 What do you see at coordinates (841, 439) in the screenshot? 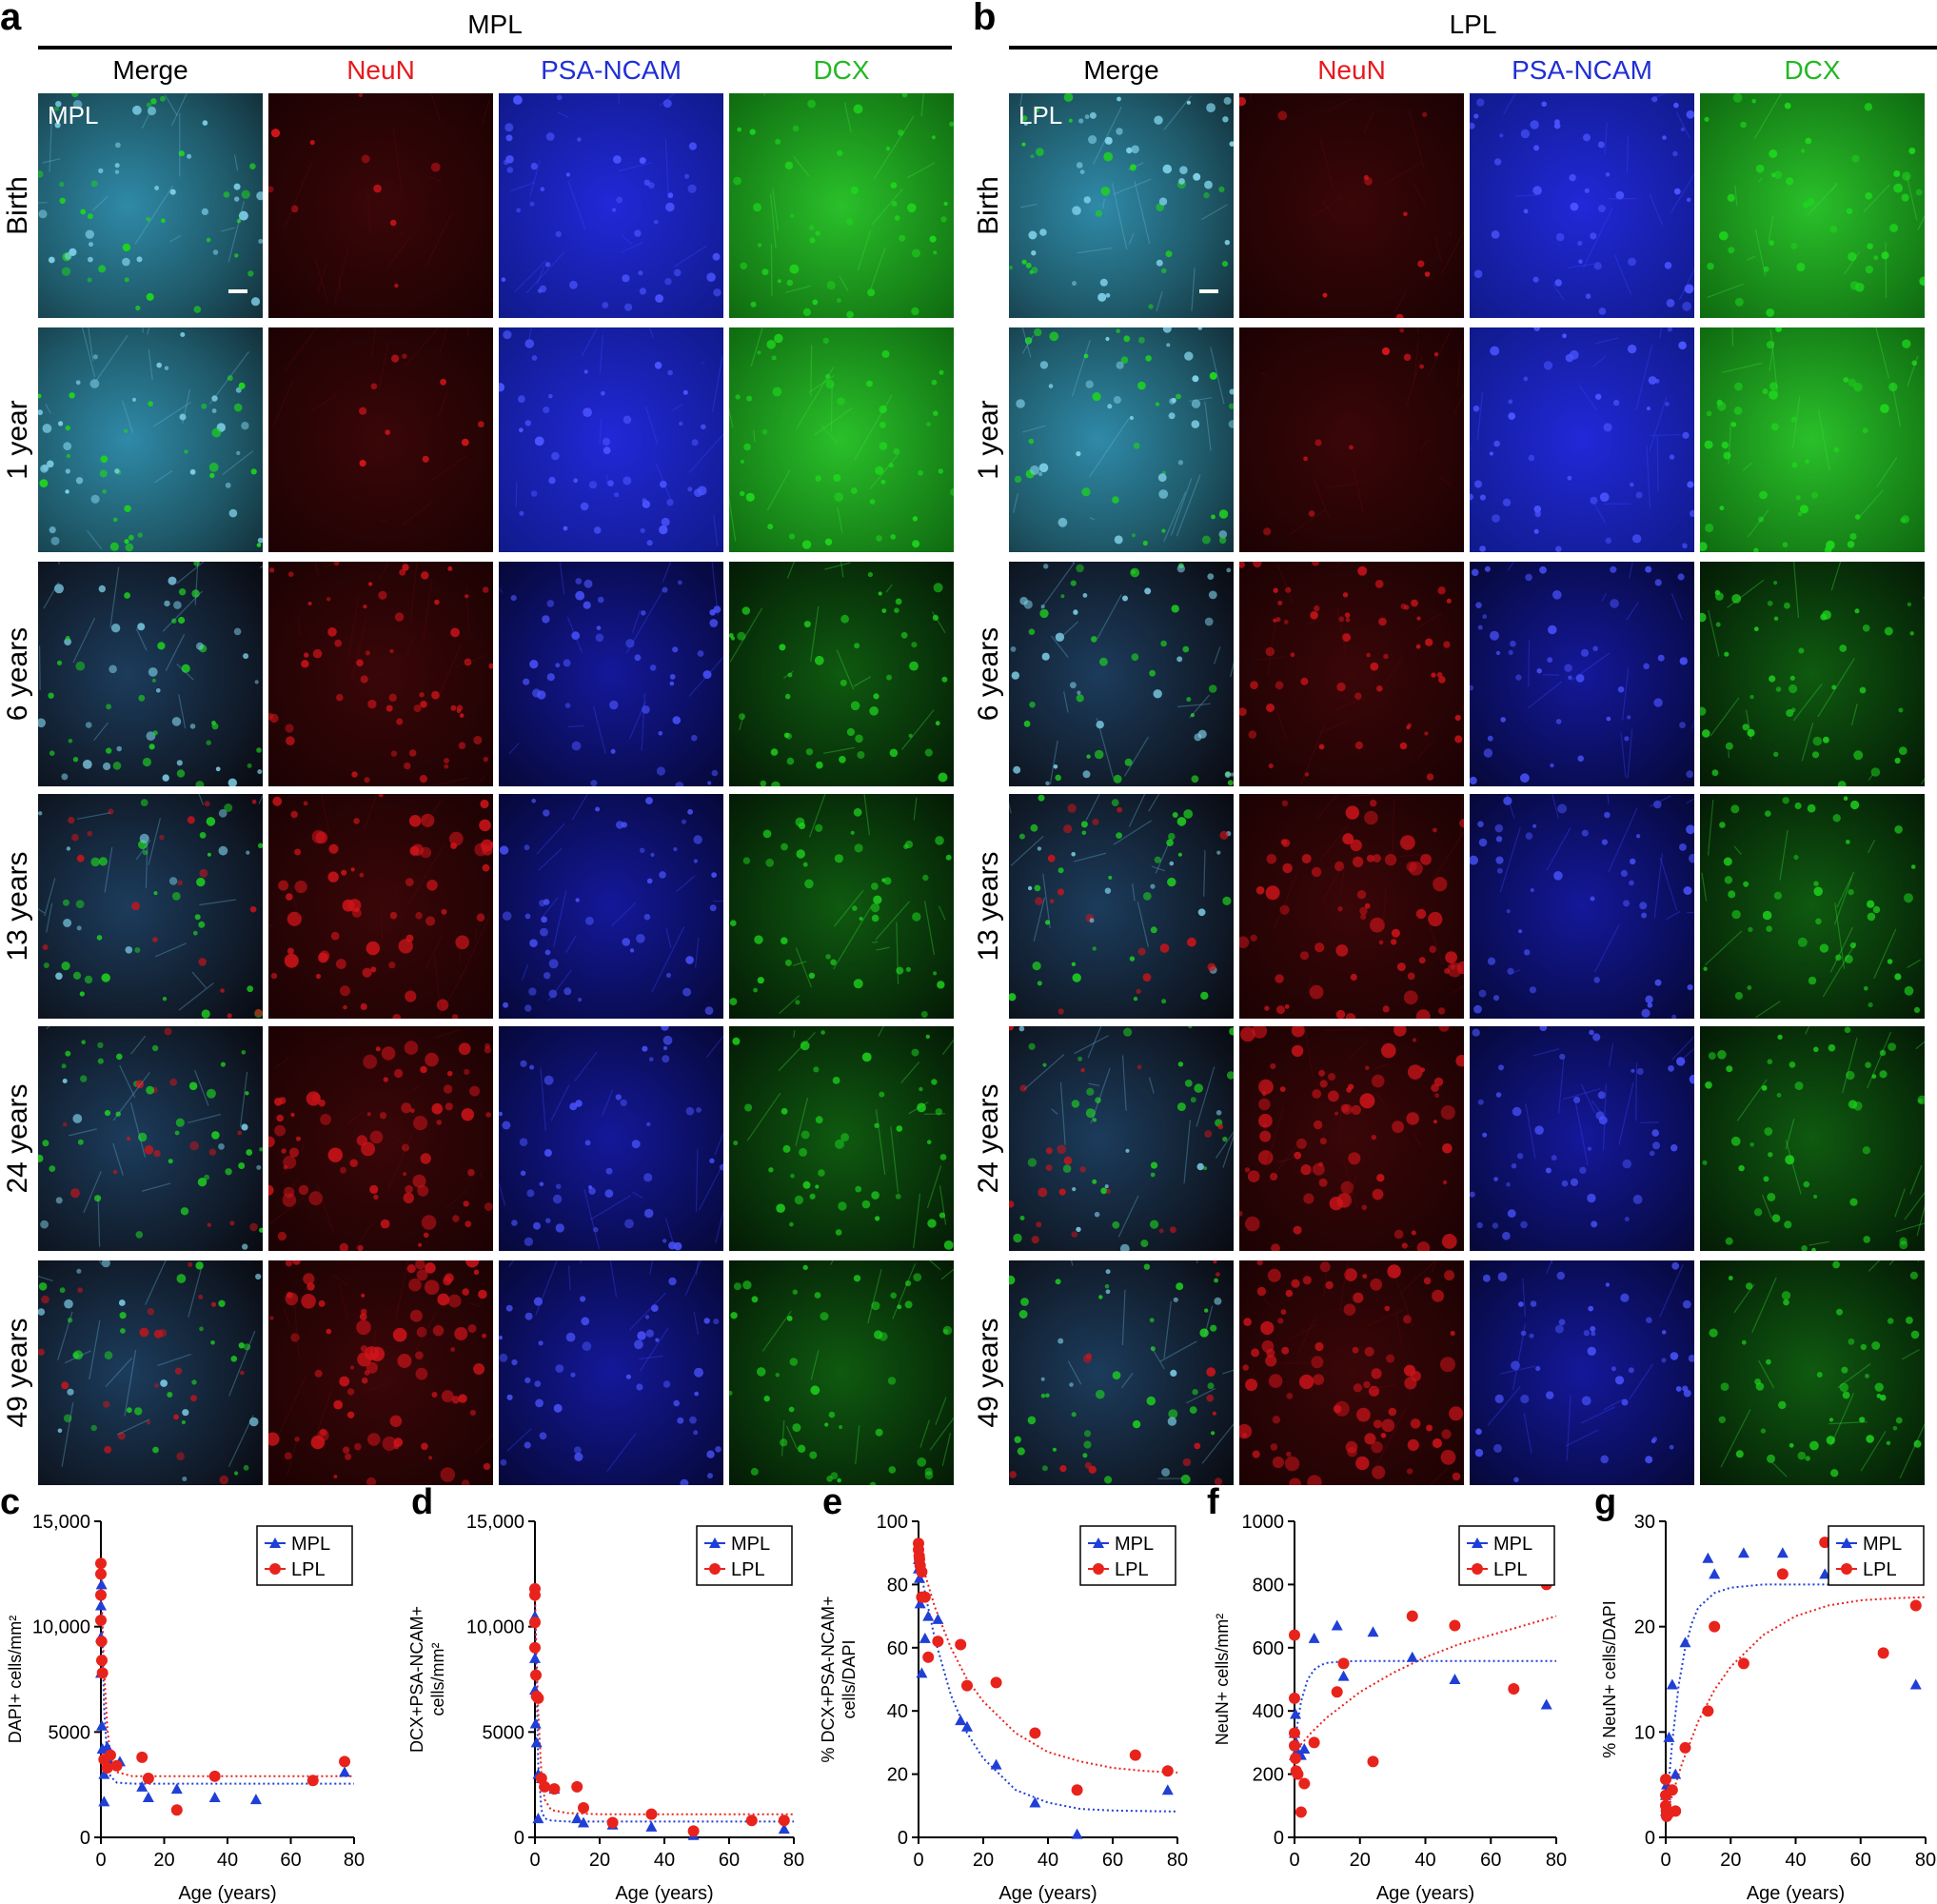
I see `micrograph-left-1-year-green` at bounding box center [841, 439].